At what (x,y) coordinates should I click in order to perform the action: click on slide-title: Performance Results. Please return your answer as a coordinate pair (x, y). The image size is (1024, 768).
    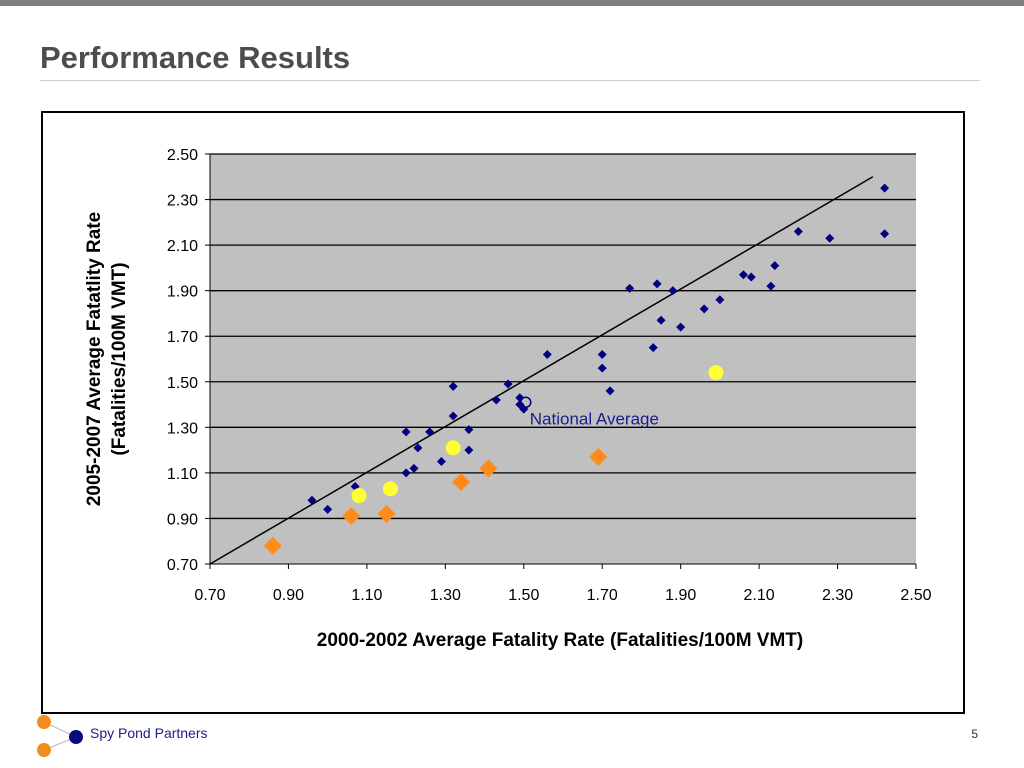
    Looking at the image, I should click on (195, 57).